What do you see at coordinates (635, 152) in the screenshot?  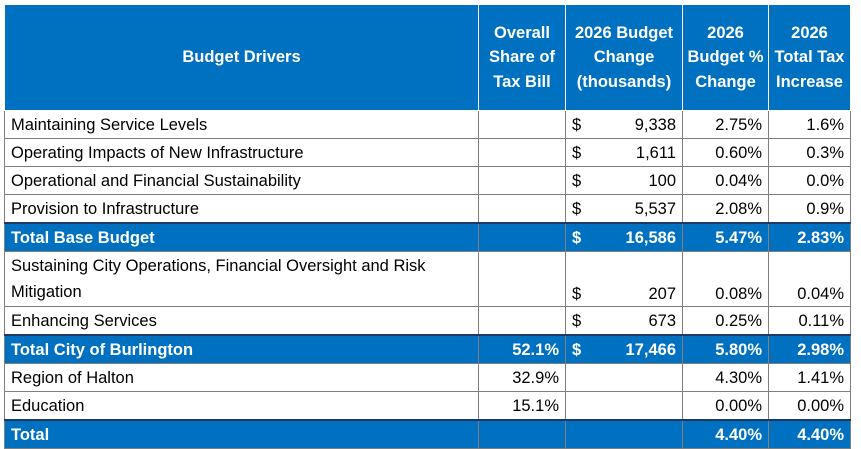 I see `row-budget-change: 1,611` at bounding box center [635, 152].